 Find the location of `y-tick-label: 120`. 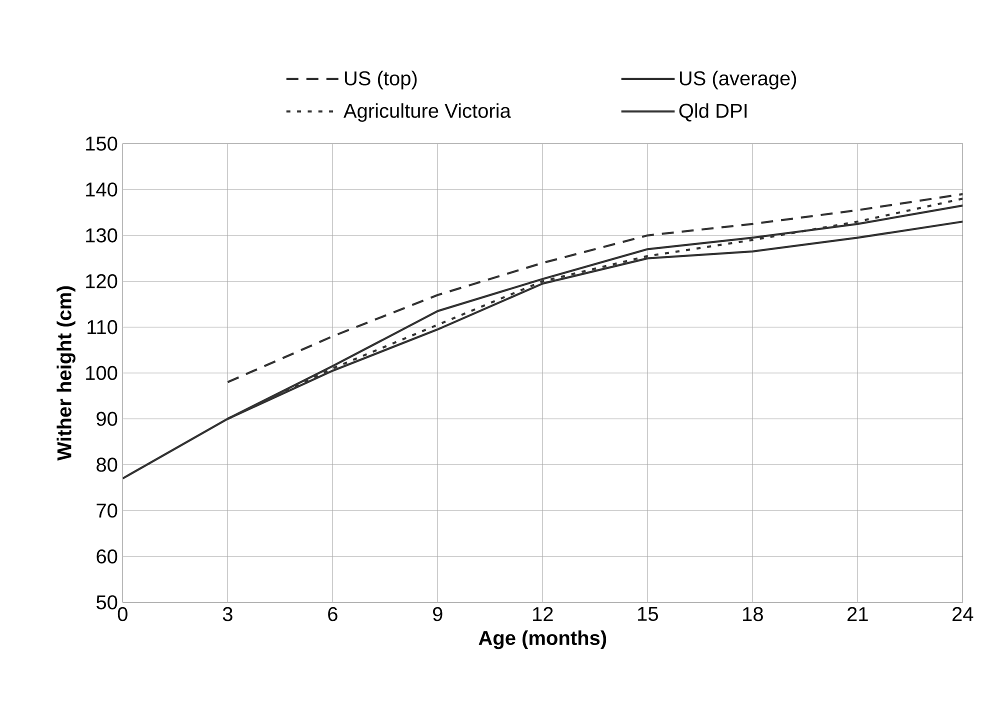

y-tick-label: 120 is located at coordinates (102, 281).